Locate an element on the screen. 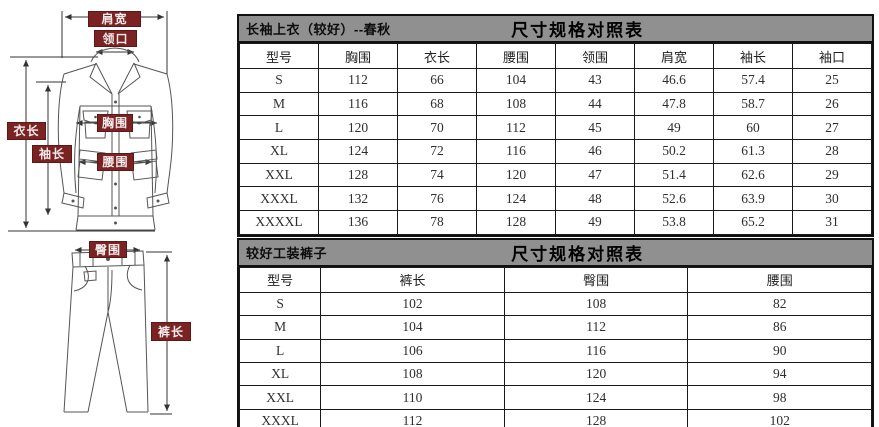 The width and height of the screenshot is (879, 427). pants-table-title: 尺寸规格对照表 is located at coordinates (578, 254).